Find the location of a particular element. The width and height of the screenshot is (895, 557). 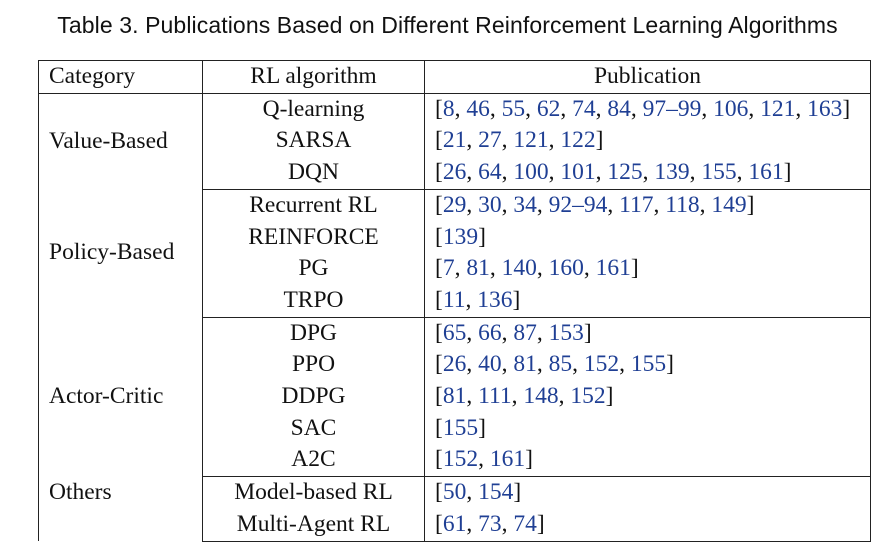

citation-link: 154 is located at coordinates (496, 492).